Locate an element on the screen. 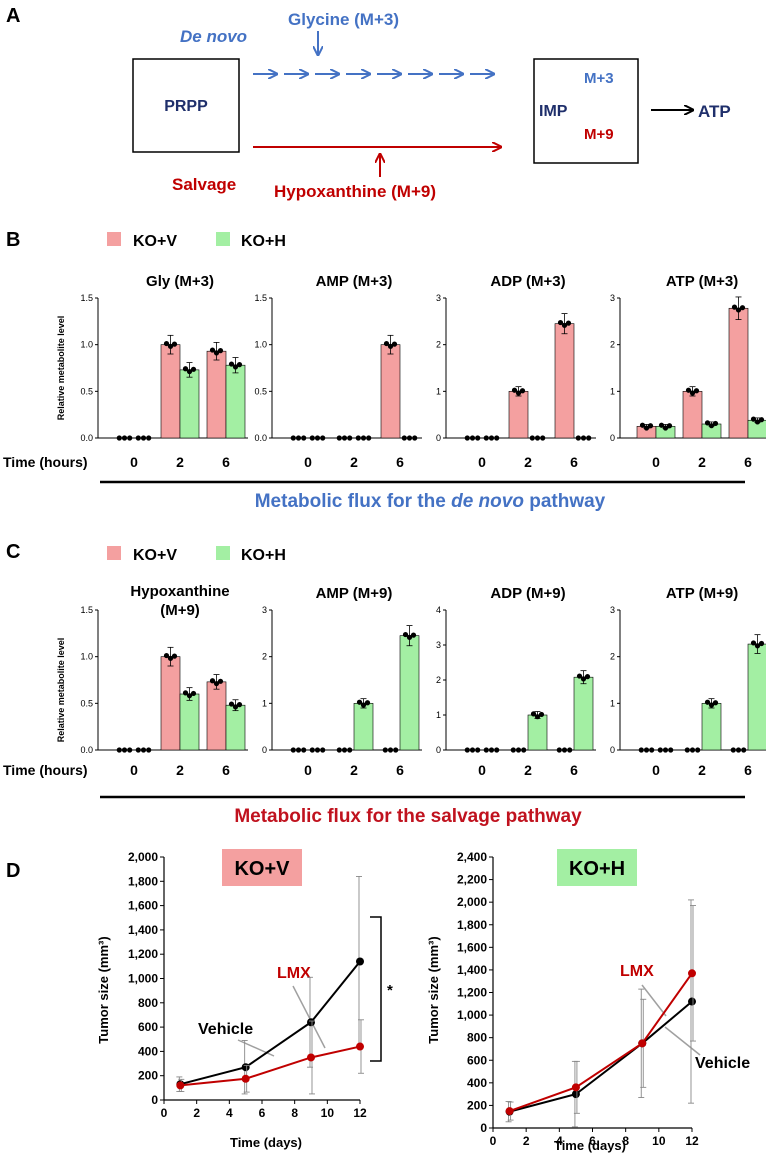 This screenshot has width=766, height=1159. bar-chart-title: ADP (M+9) is located at coordinates (527, 593).